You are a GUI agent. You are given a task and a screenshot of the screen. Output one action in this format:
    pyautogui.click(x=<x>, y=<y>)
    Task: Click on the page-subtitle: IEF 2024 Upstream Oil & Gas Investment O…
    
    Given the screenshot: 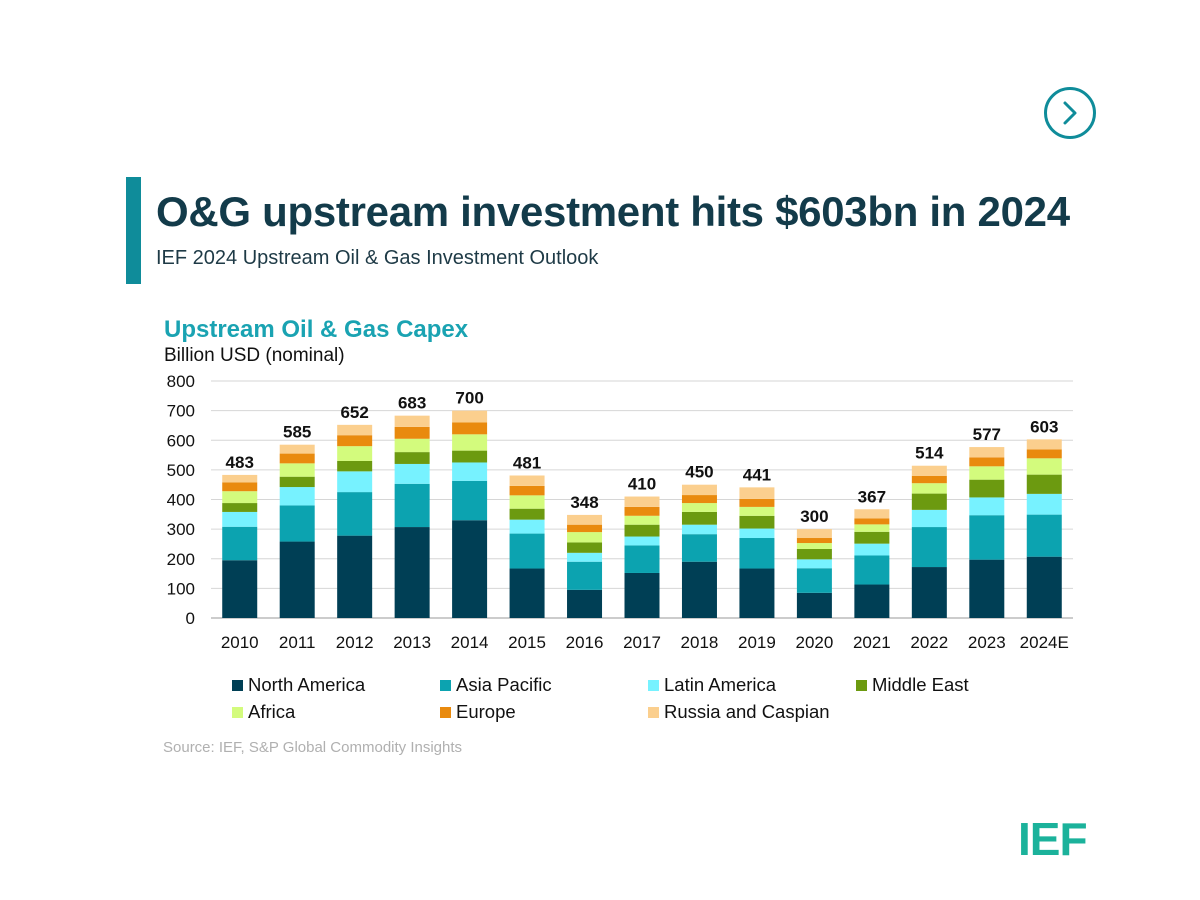 What is the action you would take?
    pyautogui.click(x=377, y=258)
    